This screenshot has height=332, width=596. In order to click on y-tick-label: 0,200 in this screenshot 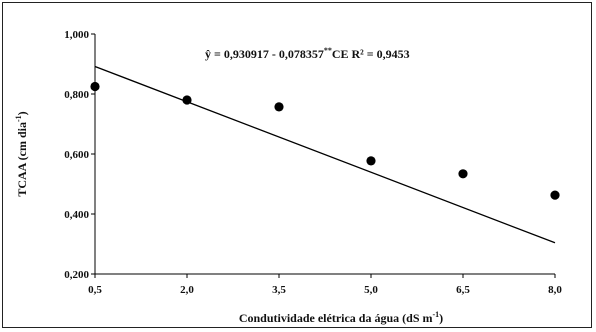, I will do `click(76, 275)`.